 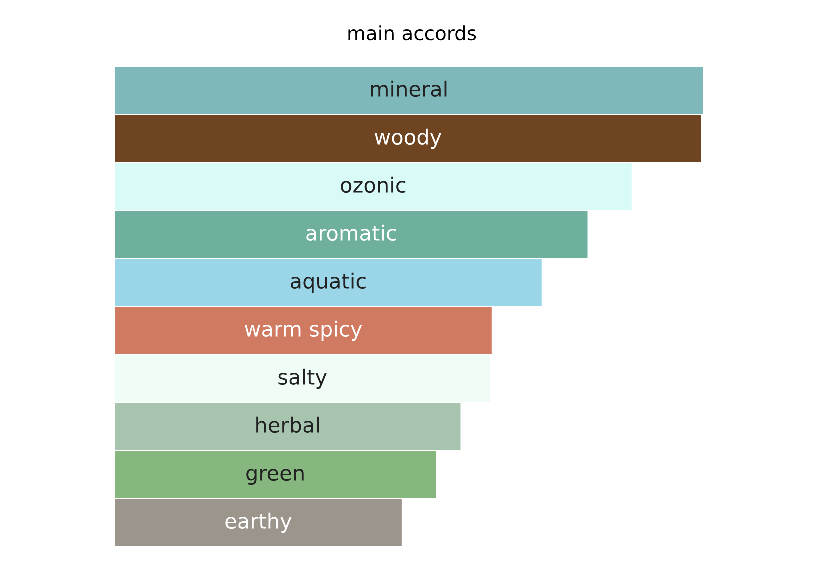 I want to click on y-tick-label: mineral, so click(x=409, y=89).